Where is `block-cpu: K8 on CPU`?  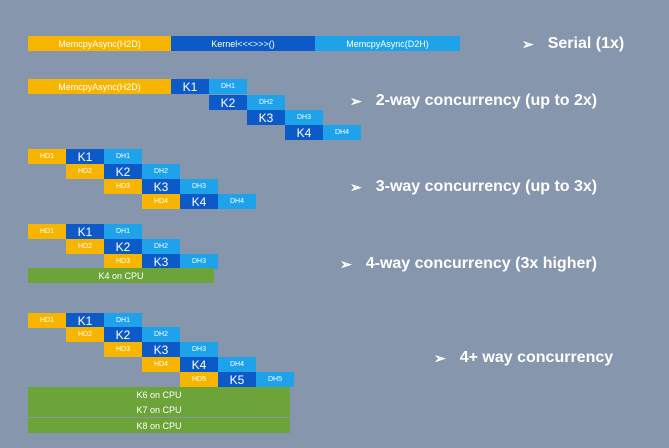
block-cpu: K8 on CPU is located at coordinates (159, 425).